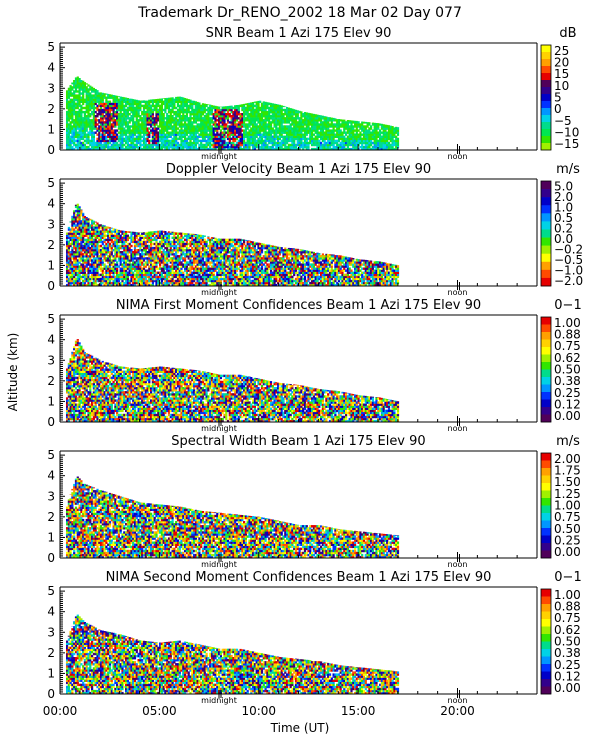 Image resolution: width=600 pixels, height=750 pixels. Describe the element at coordinates (568, 281) in the screenshot. I see `colorbar-tick-label: −2.0` at that location.